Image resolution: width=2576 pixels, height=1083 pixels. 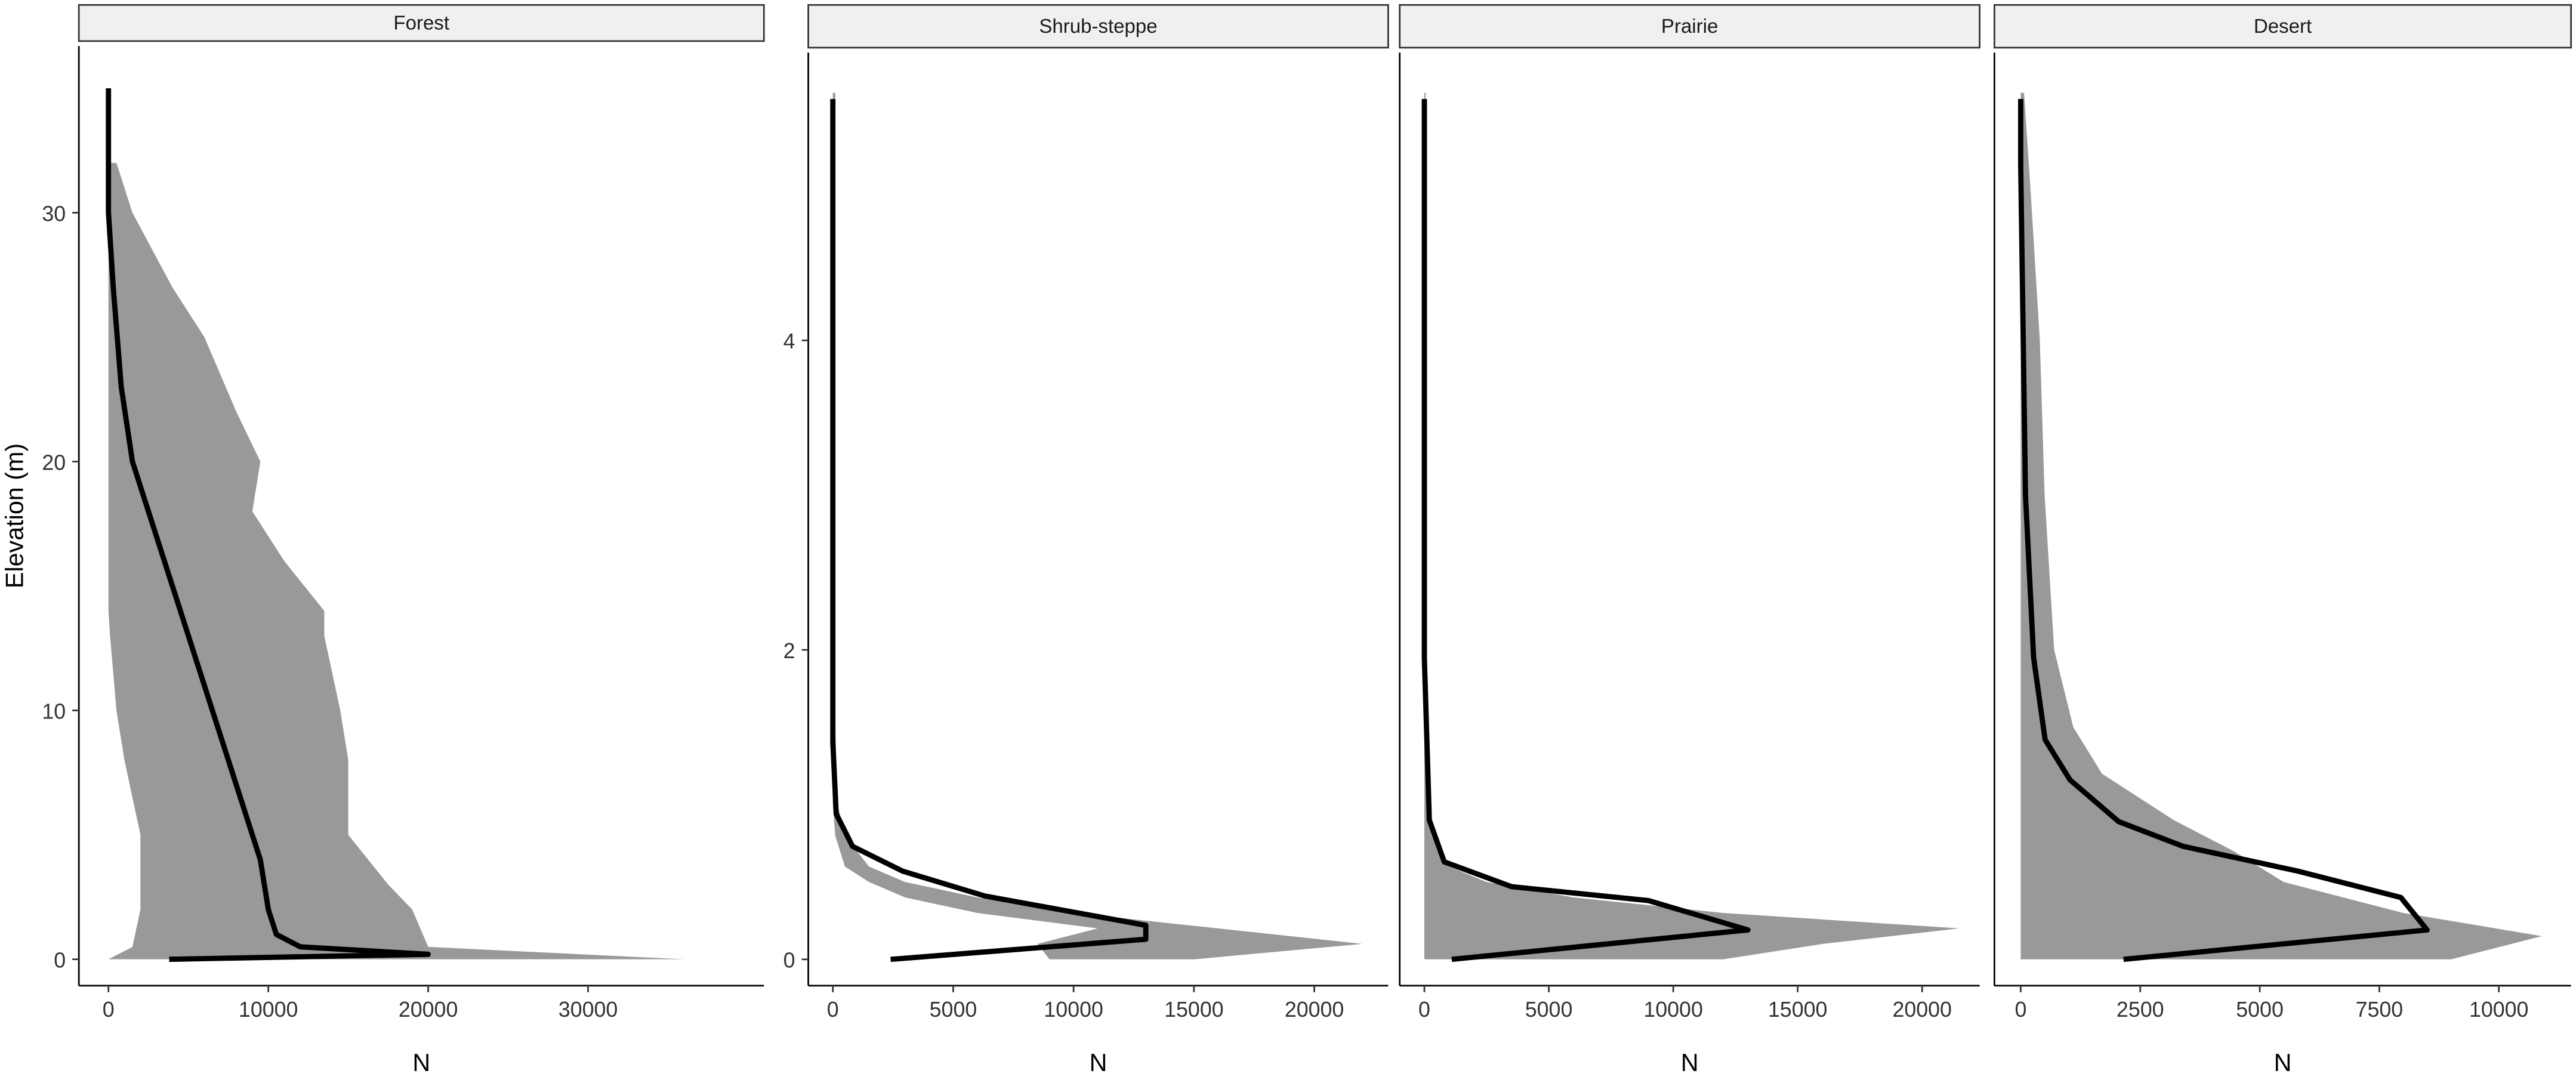 I want to click on x-tick-label: 2500, so click(x=2140, y=1010).